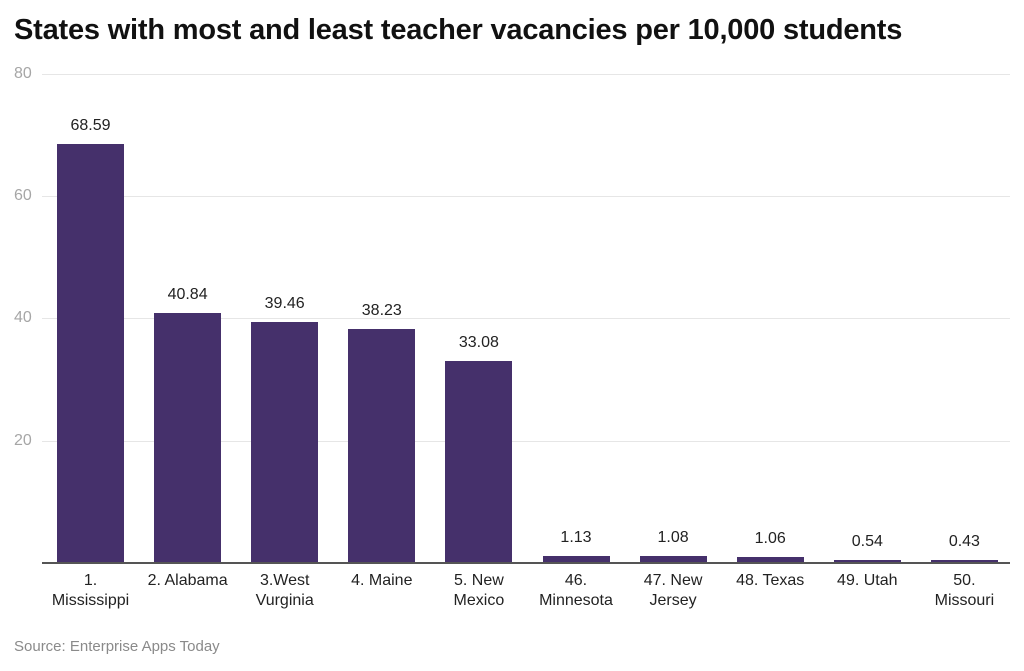 This screenshot has height=671, width=1024. What do you see at coordinates (673, 538) in the screenshot?
I see `bar-value-label: 1.08` at bounding box center [673, 538].